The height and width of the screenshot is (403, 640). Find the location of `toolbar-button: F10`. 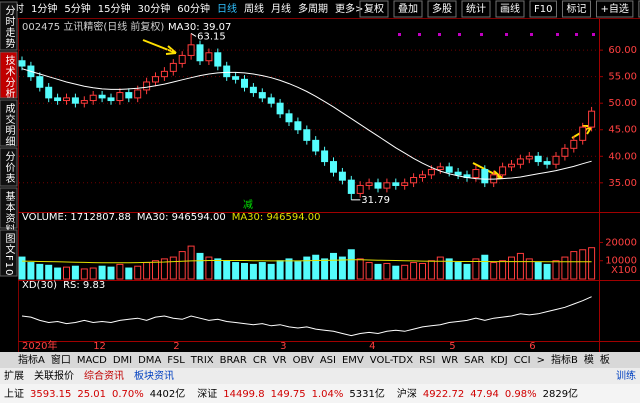

toolbar-button: F10 is located at coordinates (543, 9).